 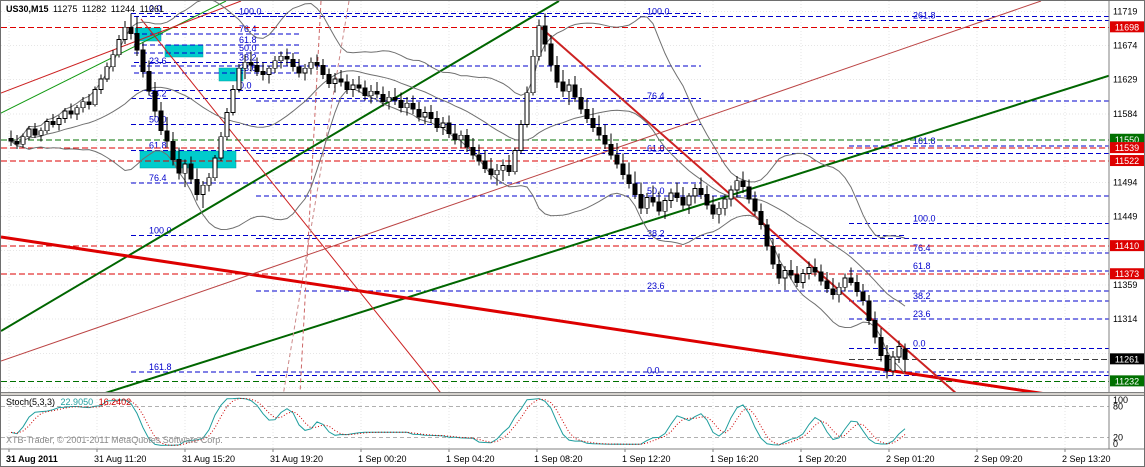 I want to click on stochastic-axis-label: 0, so click(x=1115, y=444).